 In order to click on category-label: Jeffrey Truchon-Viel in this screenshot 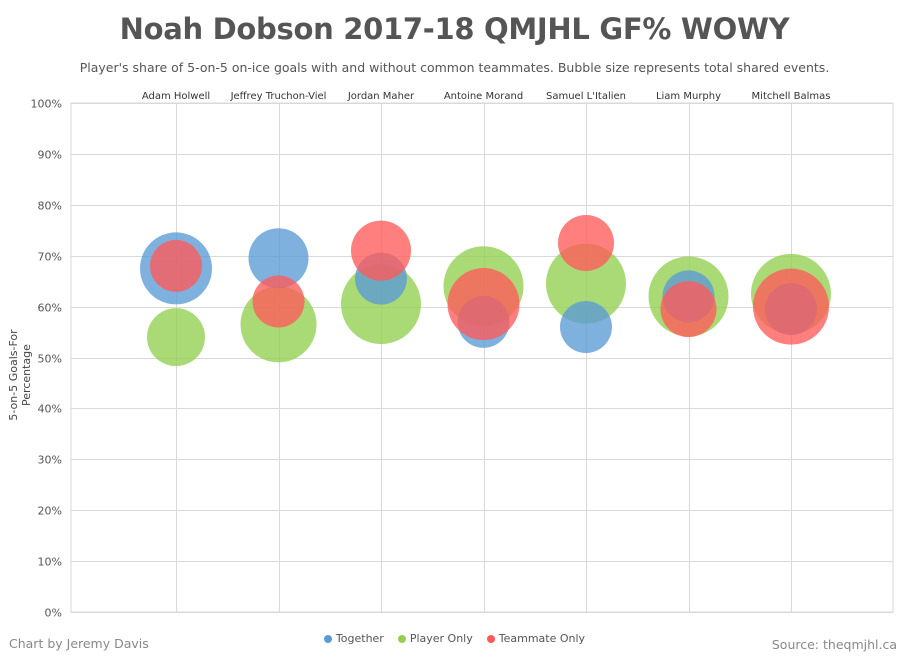, I will do `click(278, 96)`.